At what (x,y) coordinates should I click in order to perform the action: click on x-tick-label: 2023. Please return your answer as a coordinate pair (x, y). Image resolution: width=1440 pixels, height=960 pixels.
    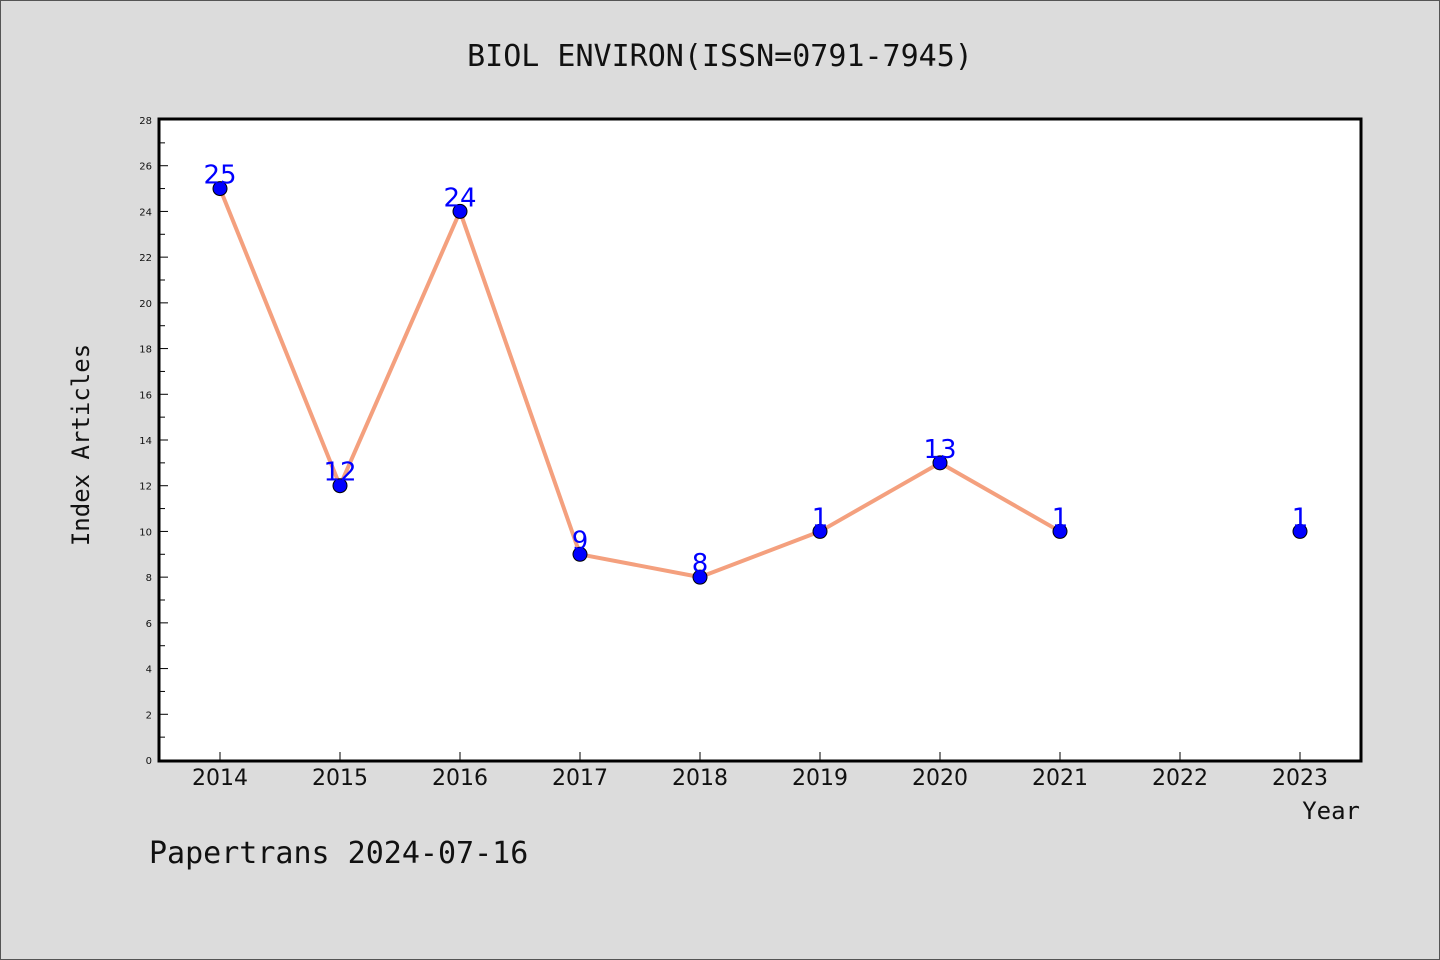
    Looking at the image, I should click on (1300, 778).